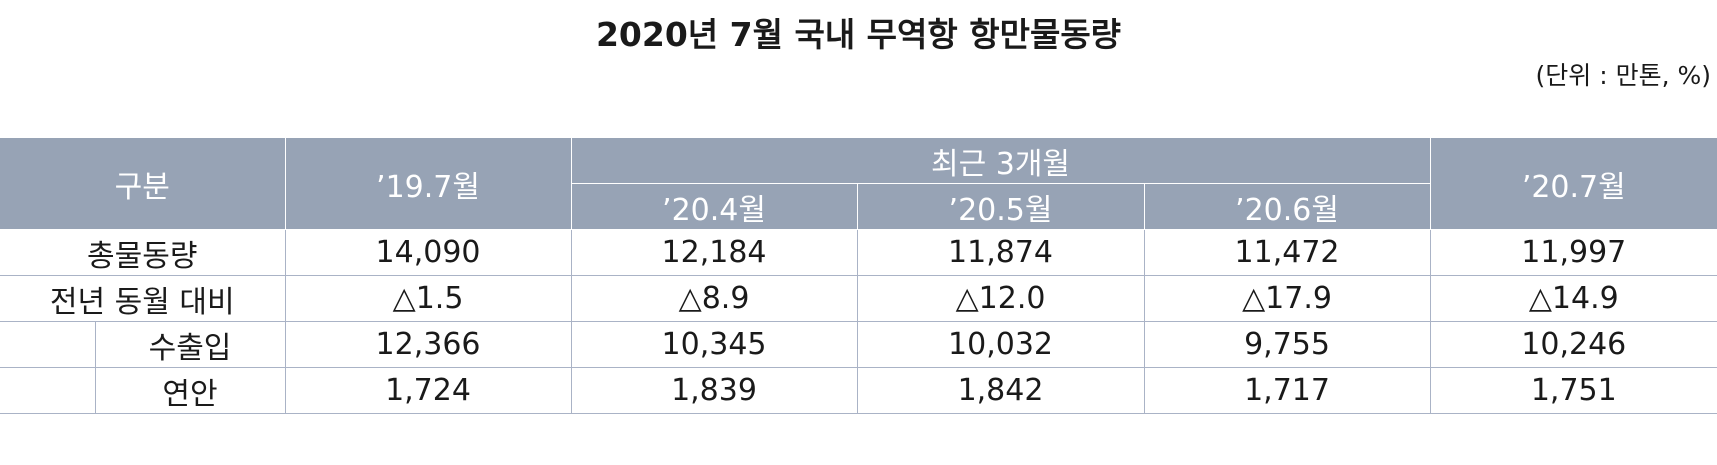  I want to click on header-cell: ’20.7월, so click(1573, 184).